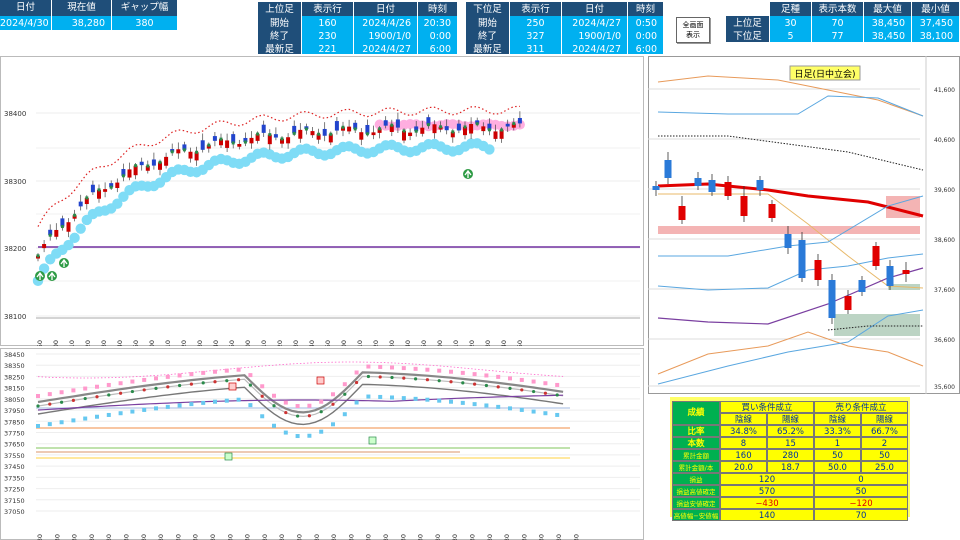 The image size is (960, 540). What do you see at coordinates (265, 537) in the screenshot?
I see `x-tick: 11:30` at bounding box center [265, 537].